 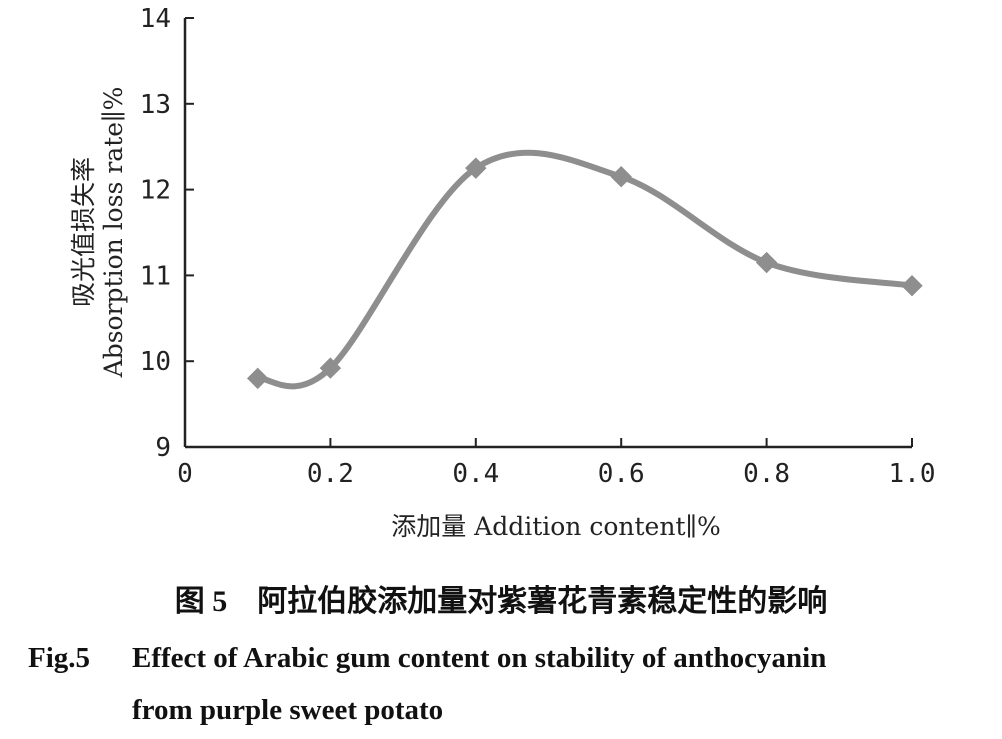 I want to click on x-tick-label: 0.8, so click(x=766, y=474).